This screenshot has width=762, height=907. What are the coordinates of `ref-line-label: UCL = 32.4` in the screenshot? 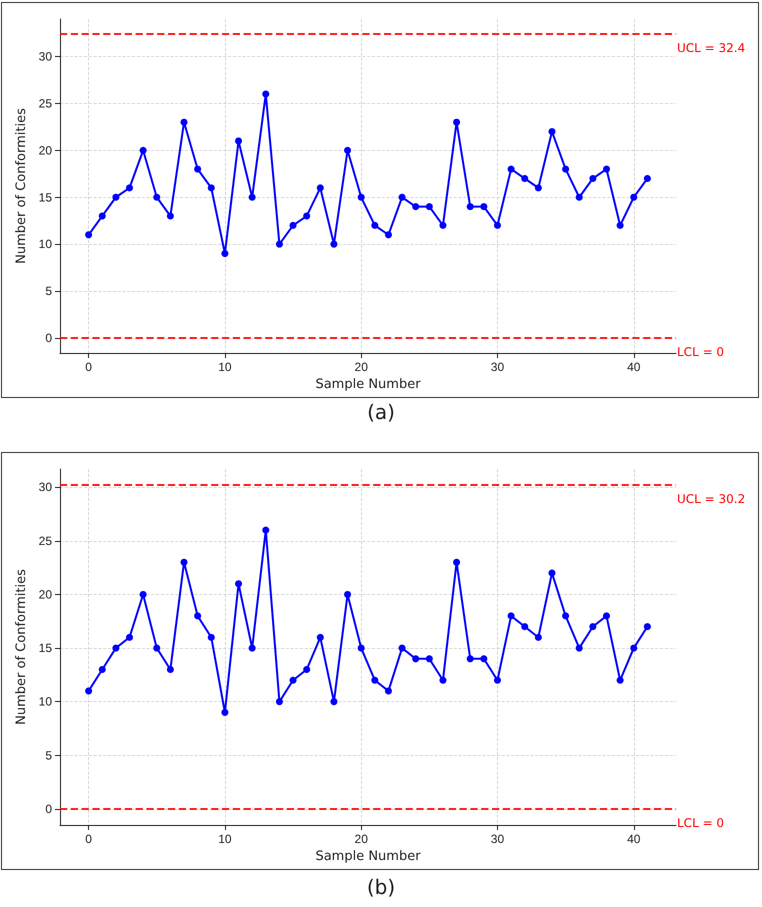 It's located at (711, 48).